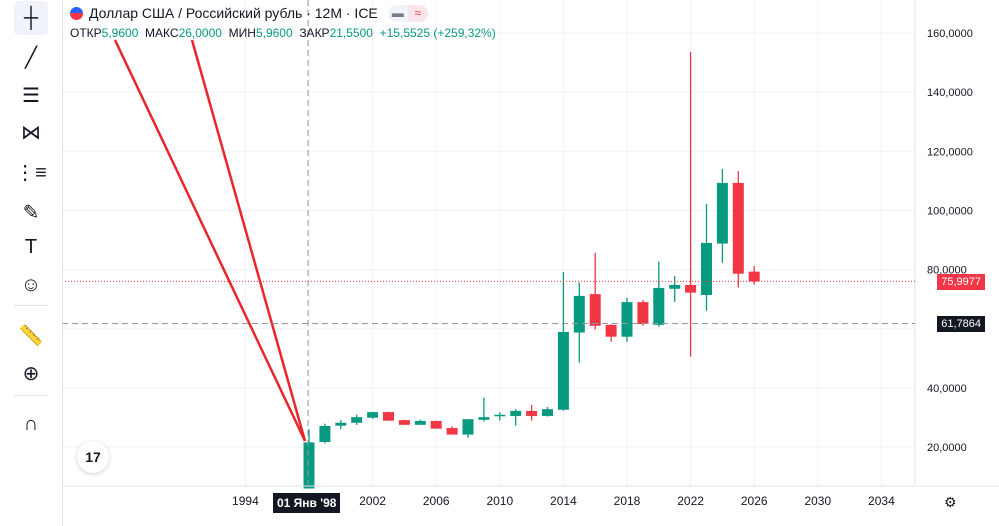  I want to click on price-tick-label: 20,0000, so click(947, 448).